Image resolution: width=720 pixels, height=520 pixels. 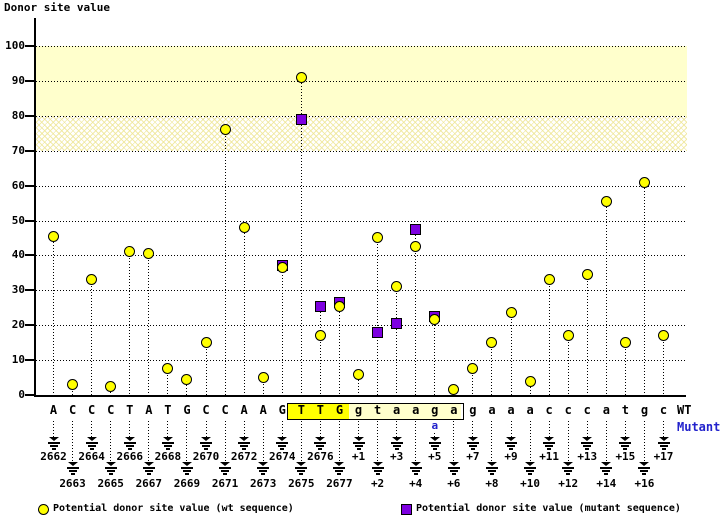 I want to click on y-tick-label: 50, so click(x=18, y=220).